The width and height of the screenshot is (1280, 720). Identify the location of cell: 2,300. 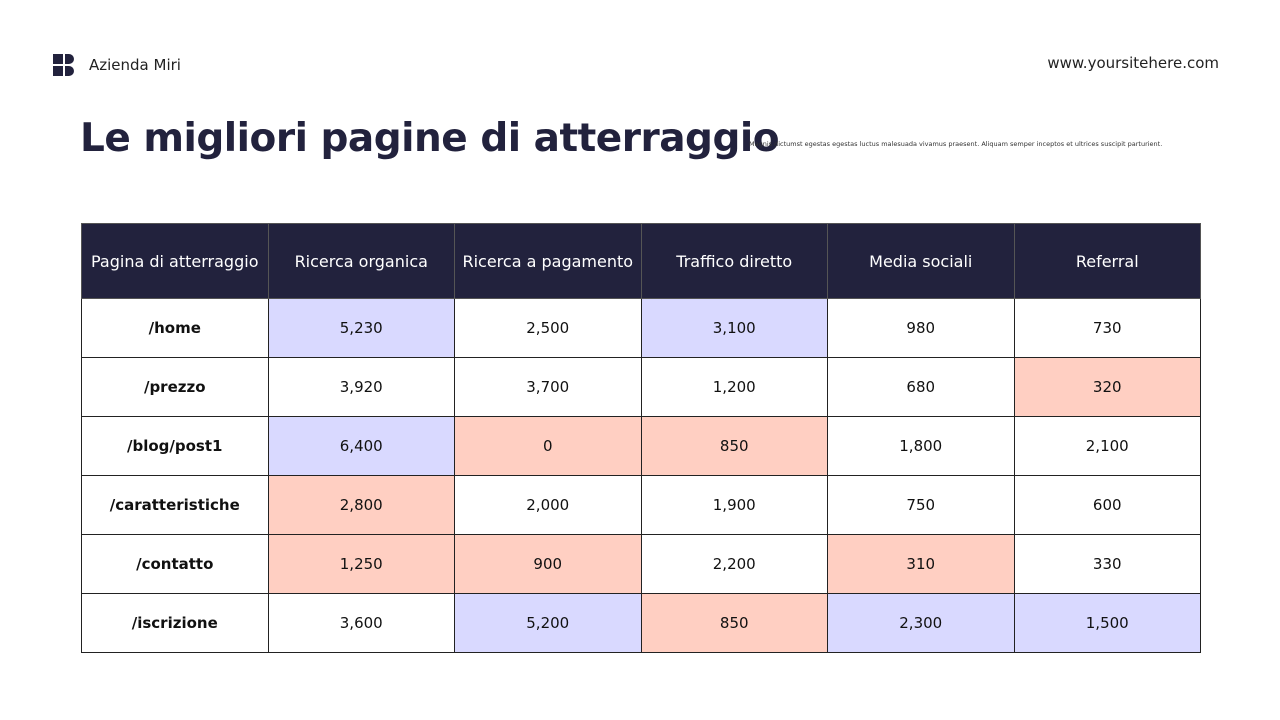
(921, 623).